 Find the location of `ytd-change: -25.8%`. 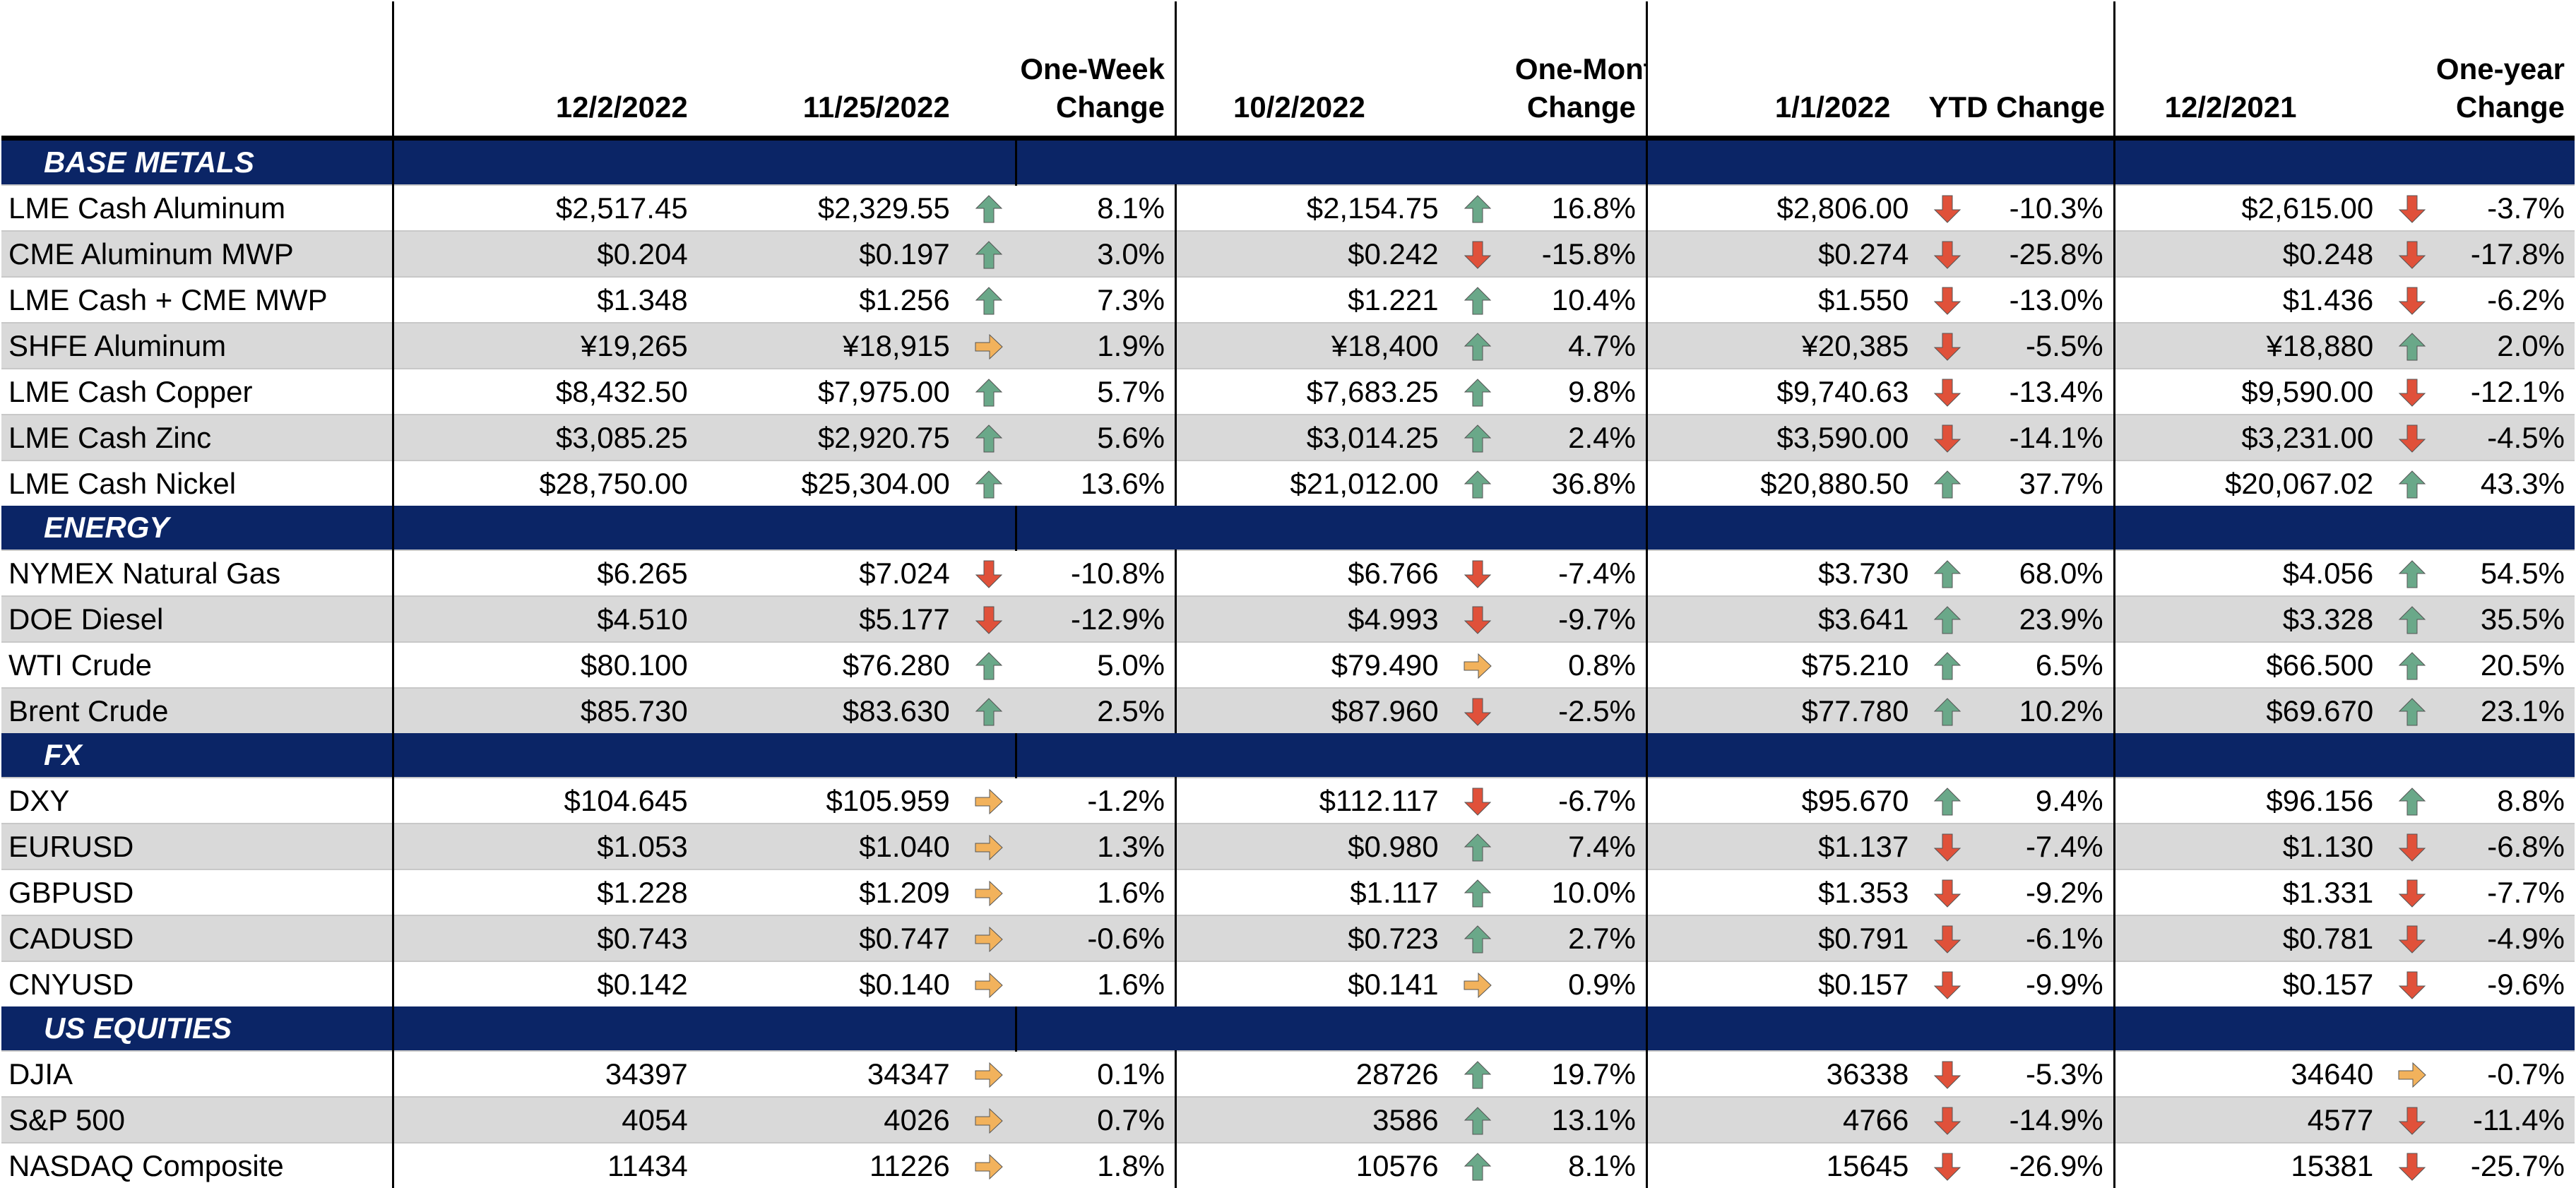

ytd-change: -25.8% is located at coordinates (2045, 254).